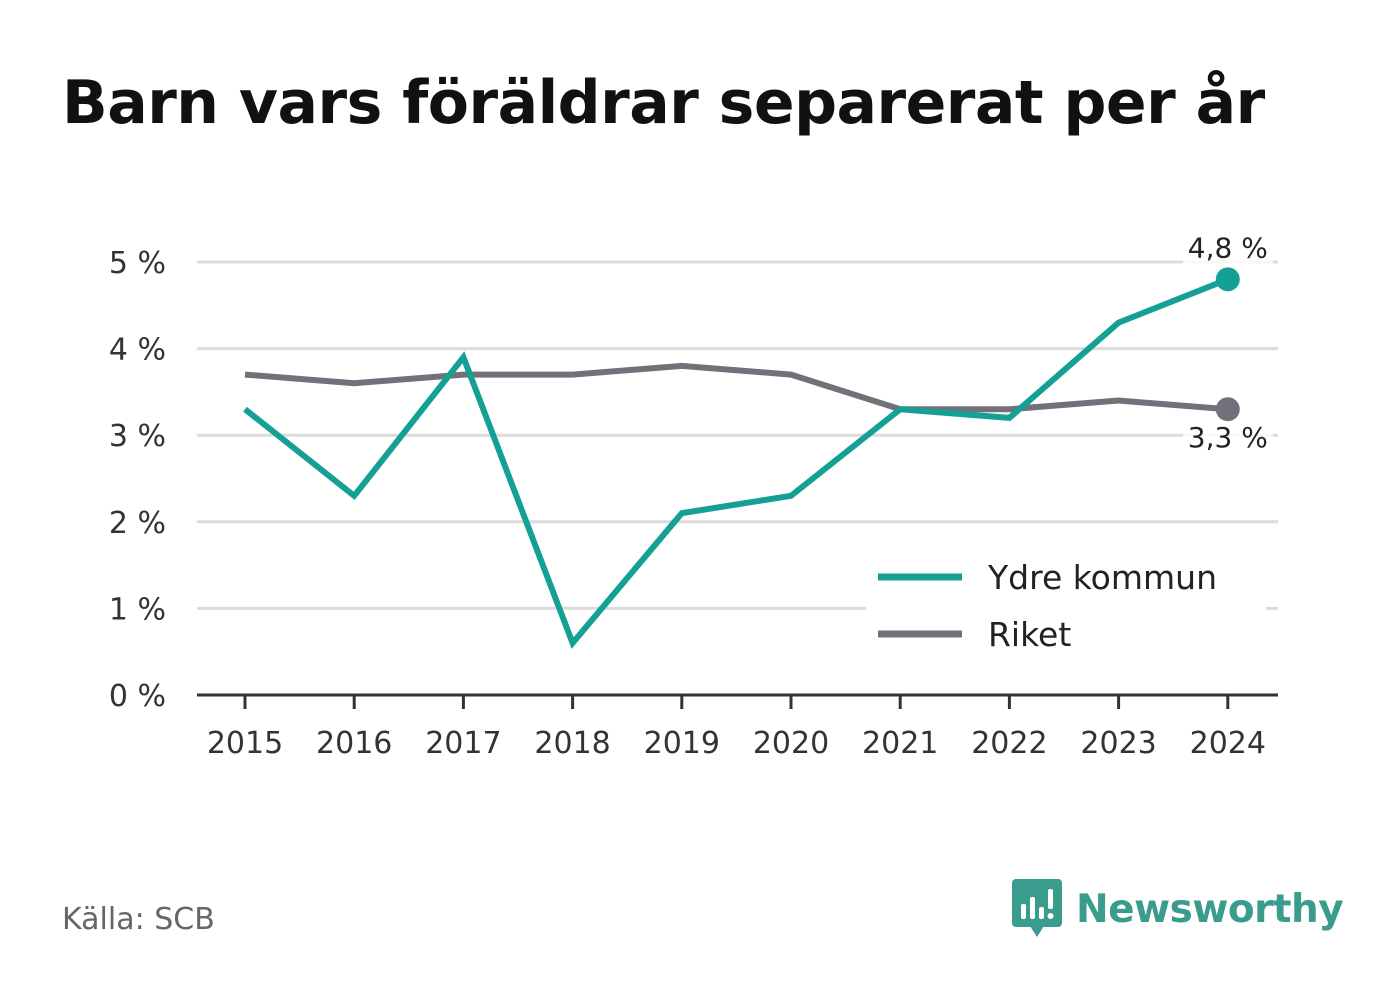 Image resolution: width=1382 pixels, height=999 pixels. What do you see at coordinates (138, 919) in the screenshot?
I see `source-label: Källa: SCB` at bounding box center [138, 919].